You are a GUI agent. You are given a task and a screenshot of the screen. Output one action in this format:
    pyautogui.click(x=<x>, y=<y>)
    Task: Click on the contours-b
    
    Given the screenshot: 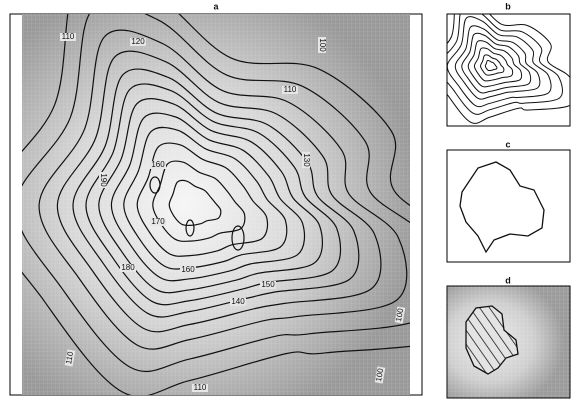 What is the action you would take?
    pyautogui.click(x=508, y=69)
    